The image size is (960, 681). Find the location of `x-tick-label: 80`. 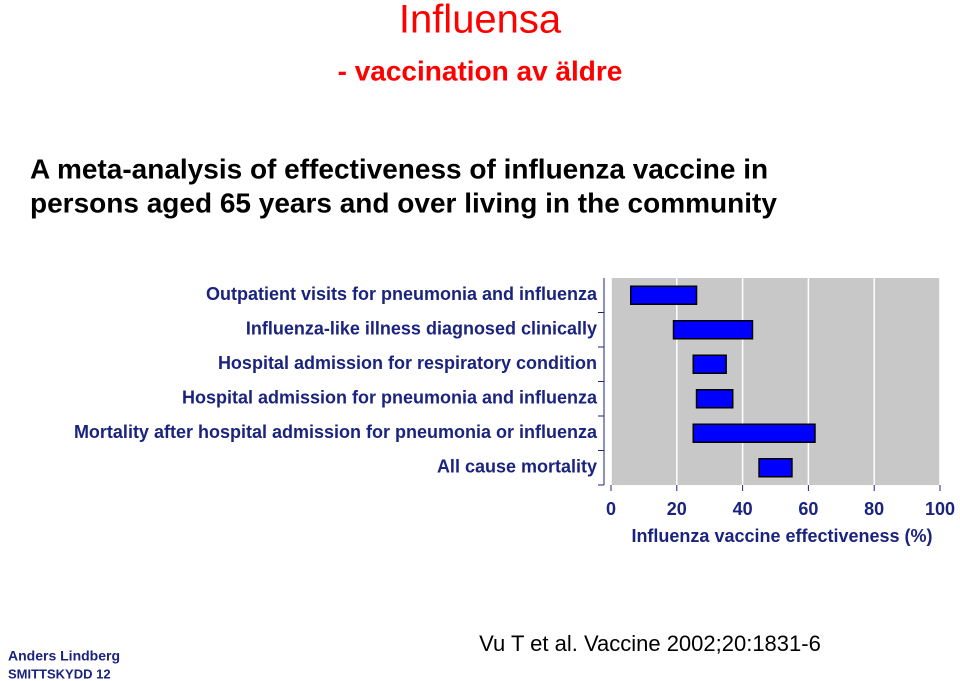

x-tick-label: 80 is located at coordinates (874, 509).